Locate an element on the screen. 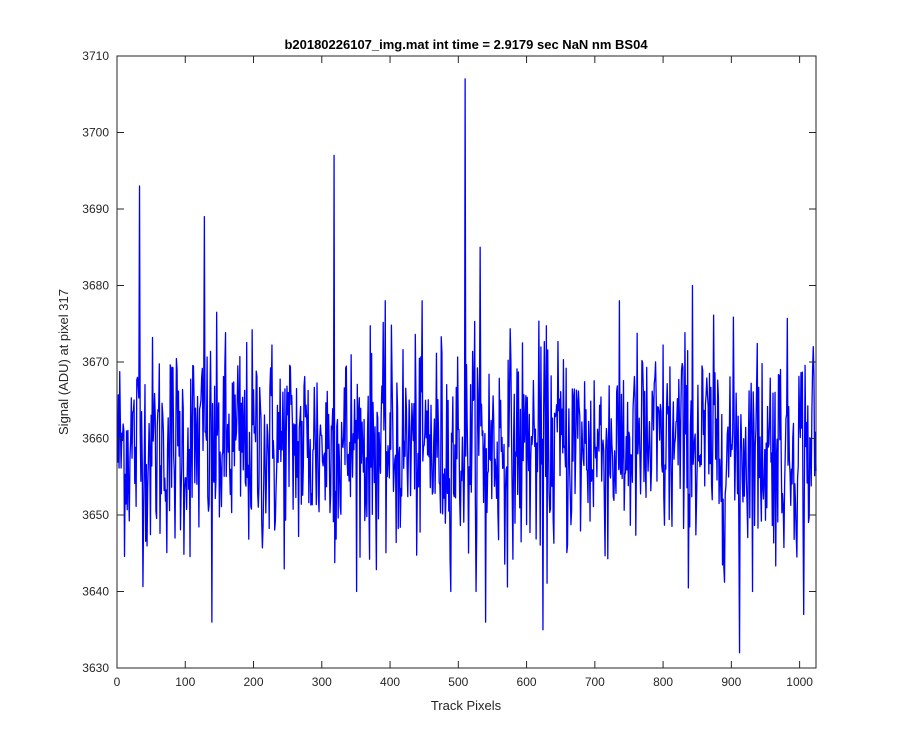 The height and width of the screenshot is (750, 900). y-tick-label: 3630 is located at coordinates (95, 668).